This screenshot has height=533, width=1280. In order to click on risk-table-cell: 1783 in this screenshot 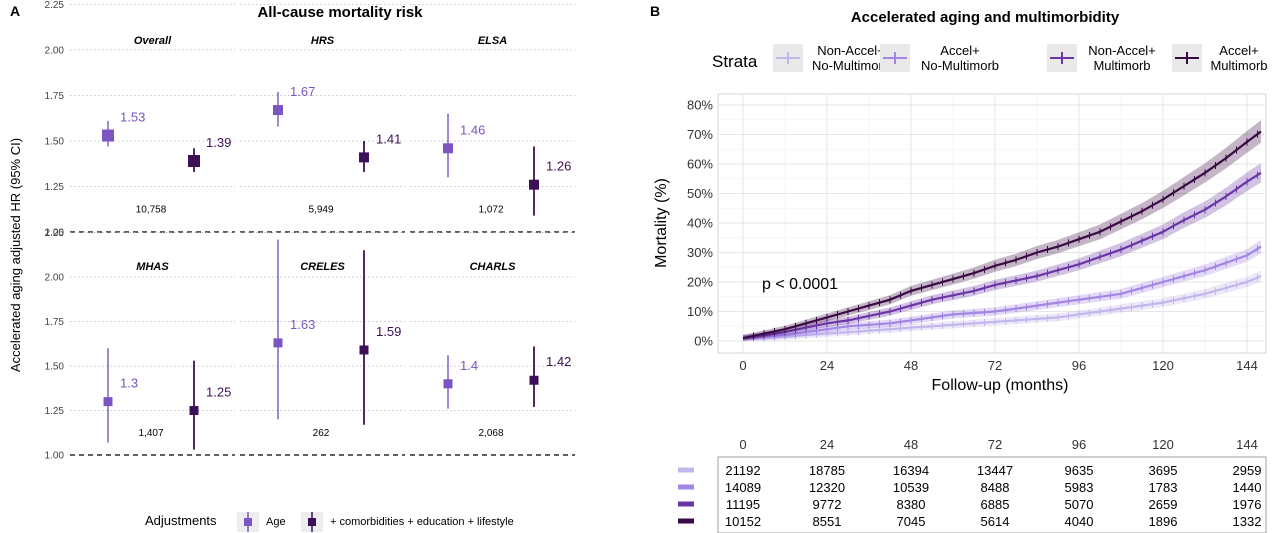, I will do `click(1163, 487)`.